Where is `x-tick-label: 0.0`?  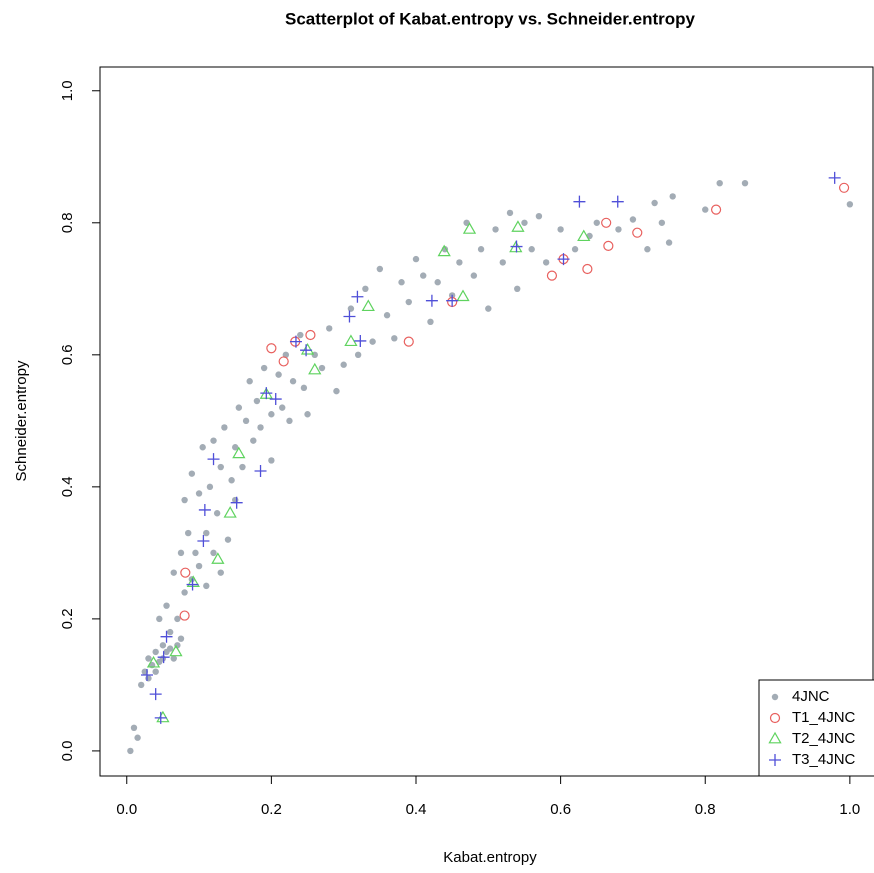
x-tick-label: 0.0 is located at coordinates (126, 809).